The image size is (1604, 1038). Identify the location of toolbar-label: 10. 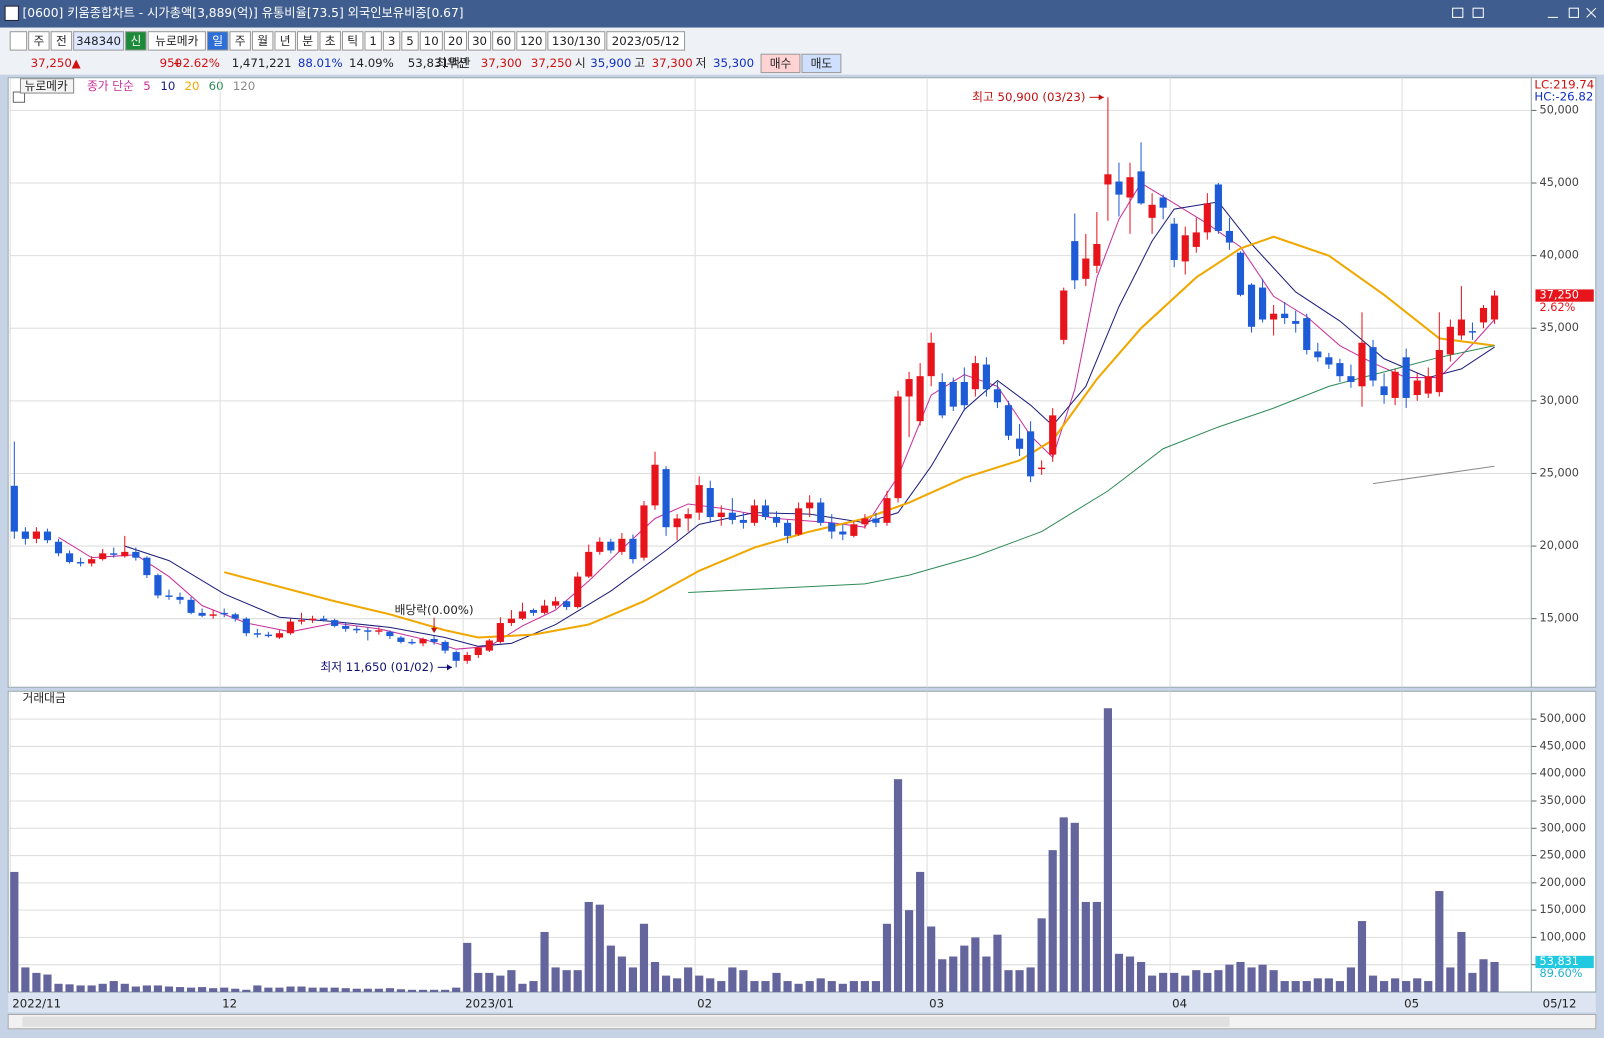
(431, 41).